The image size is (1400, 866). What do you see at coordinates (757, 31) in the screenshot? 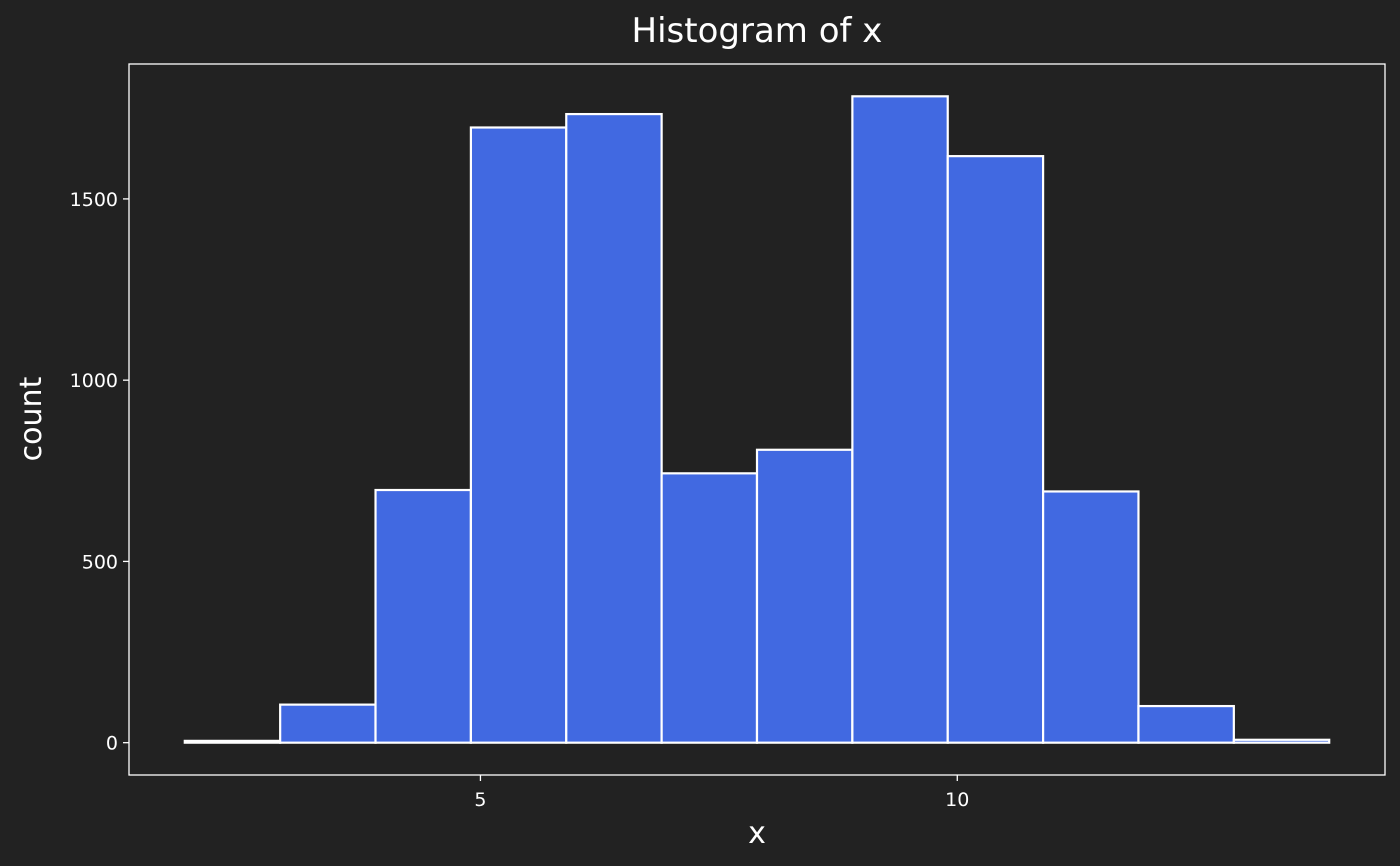
I see `chart-title: Histogram of x` at bounding box center [757, 31].